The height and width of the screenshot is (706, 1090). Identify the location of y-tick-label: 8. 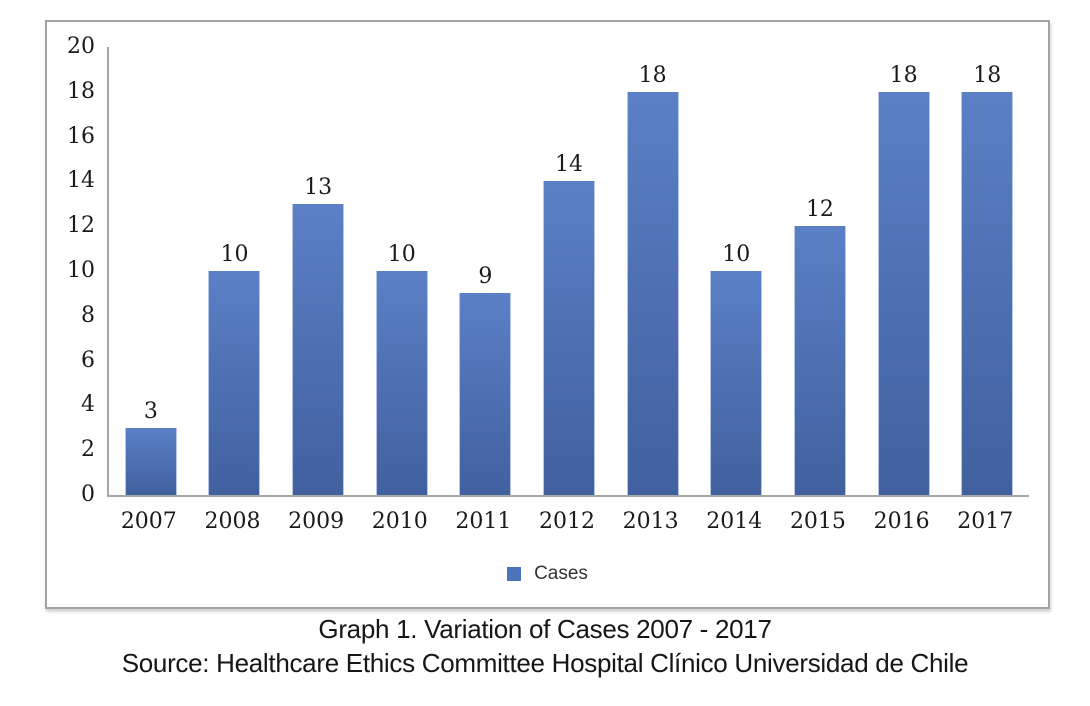
(88, 315).